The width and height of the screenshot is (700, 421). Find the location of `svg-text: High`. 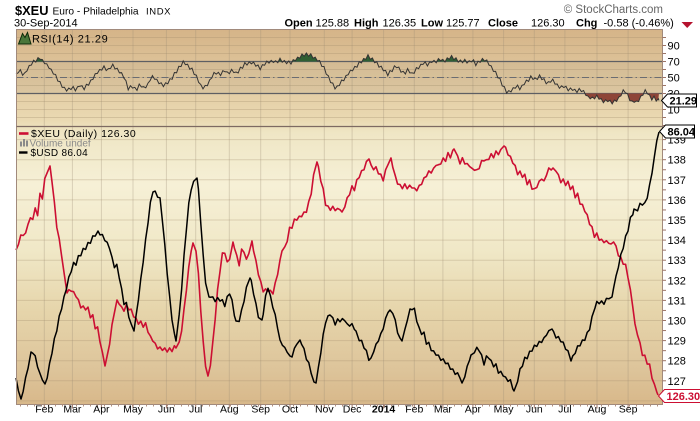

svg-text: High is located at coordinates (366, 24).